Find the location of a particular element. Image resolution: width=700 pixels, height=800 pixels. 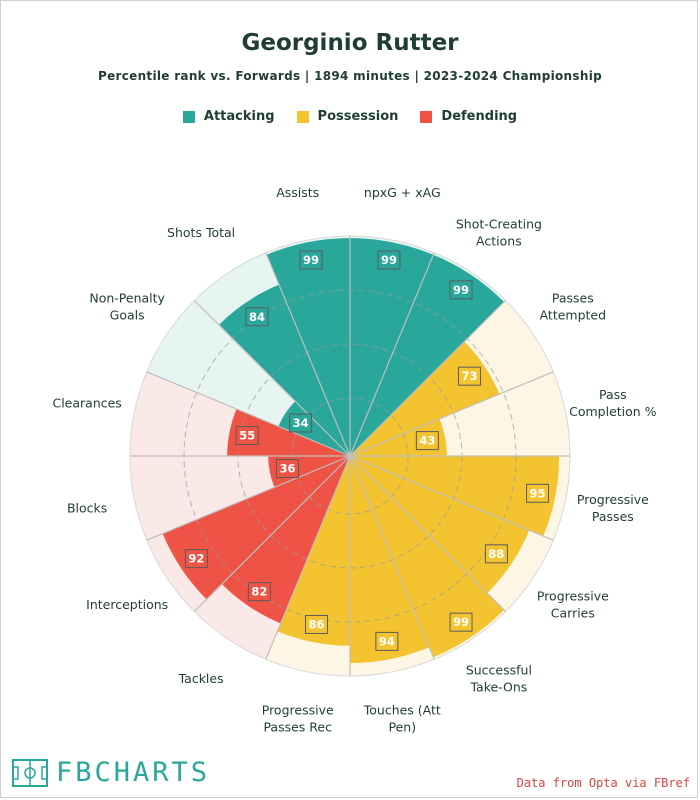

axis-label-line: Successful is located at coordinates (499, 669).